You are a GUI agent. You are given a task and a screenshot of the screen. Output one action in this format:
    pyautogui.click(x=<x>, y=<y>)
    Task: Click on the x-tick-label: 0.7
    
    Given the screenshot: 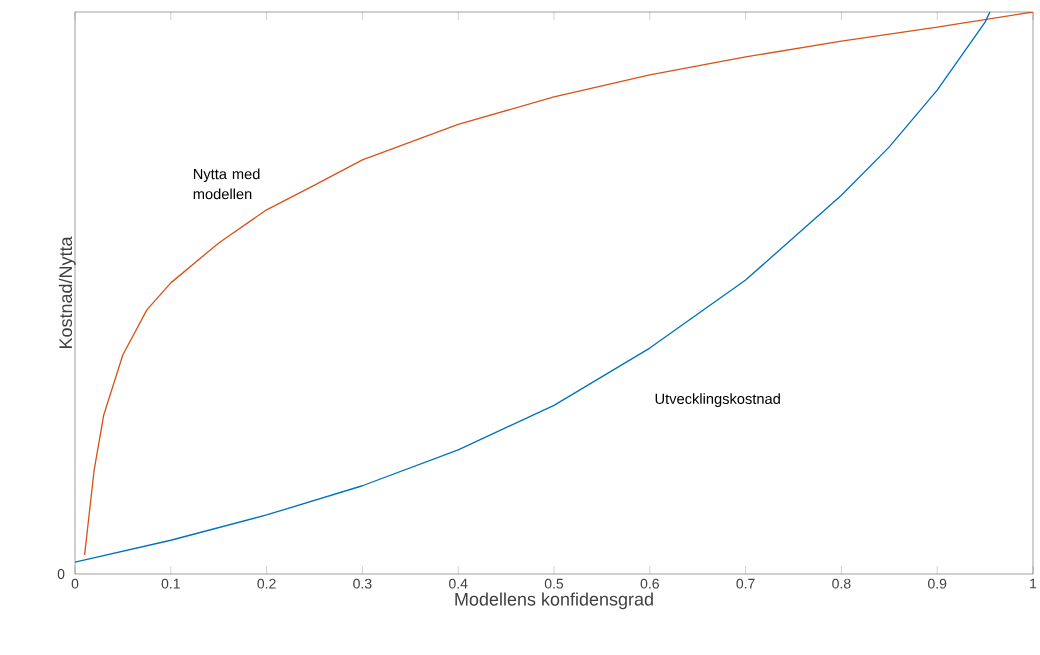 What is the action you would take?
    pyautogui.click(x=745, y=583)
    